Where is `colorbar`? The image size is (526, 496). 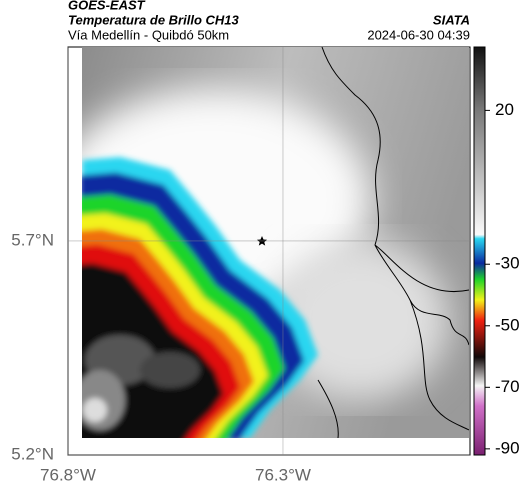 colorbar is located at coordinates (479, 251).